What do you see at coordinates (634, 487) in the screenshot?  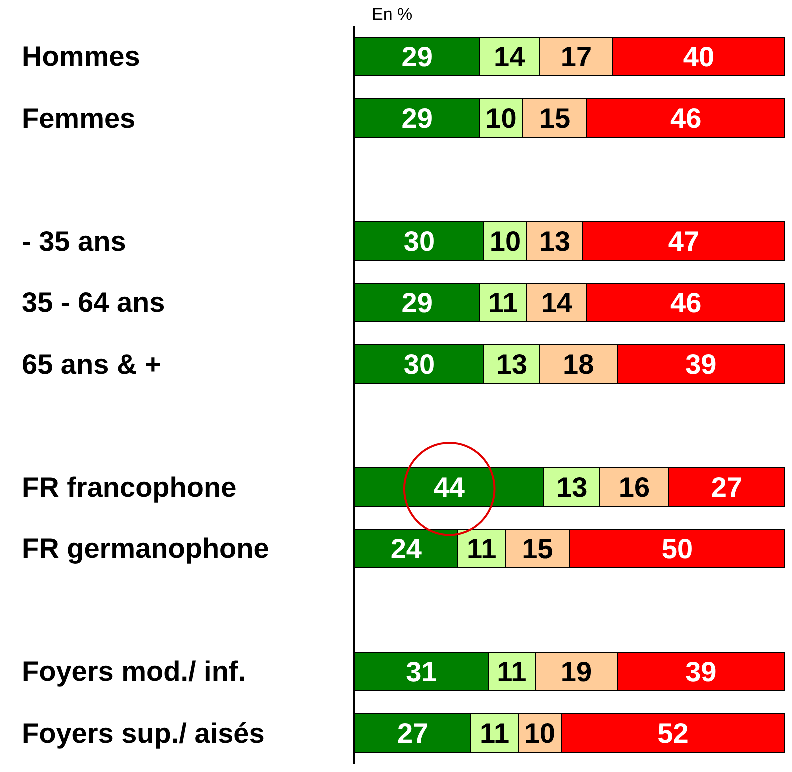 I see `data-label: 16` at bounding box center [634, 487].